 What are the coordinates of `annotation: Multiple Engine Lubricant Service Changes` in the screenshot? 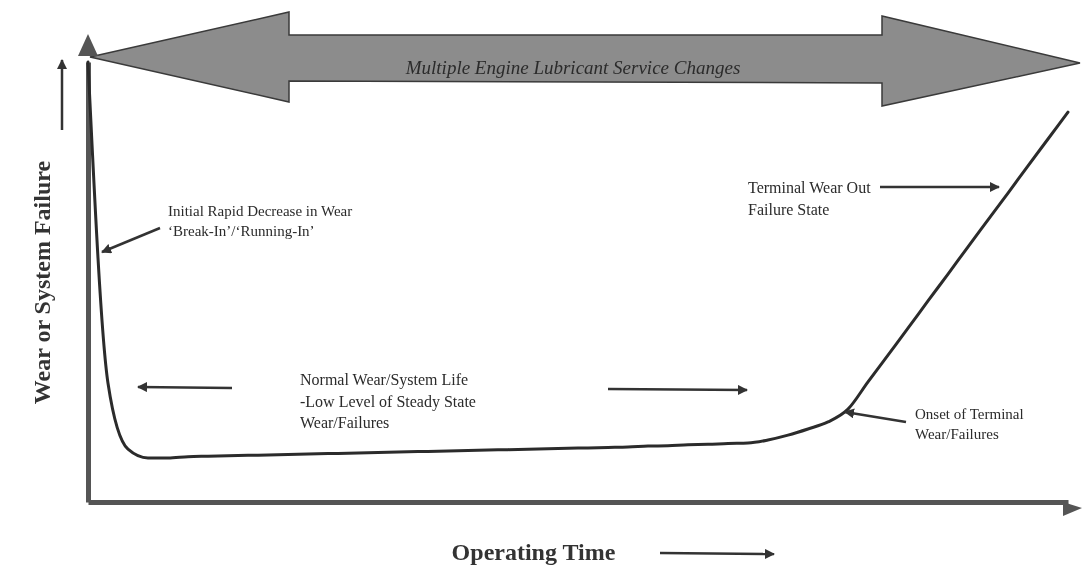 It's located at (572, 67).